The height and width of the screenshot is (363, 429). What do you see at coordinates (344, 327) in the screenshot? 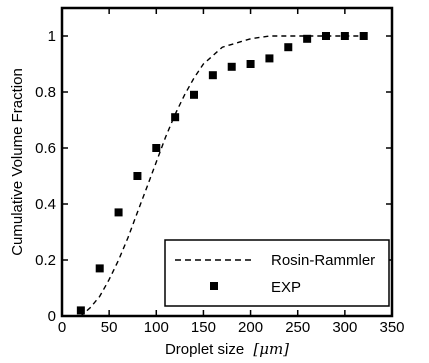
I see `x-tick-label: 300` at bounding box center [344, 327].